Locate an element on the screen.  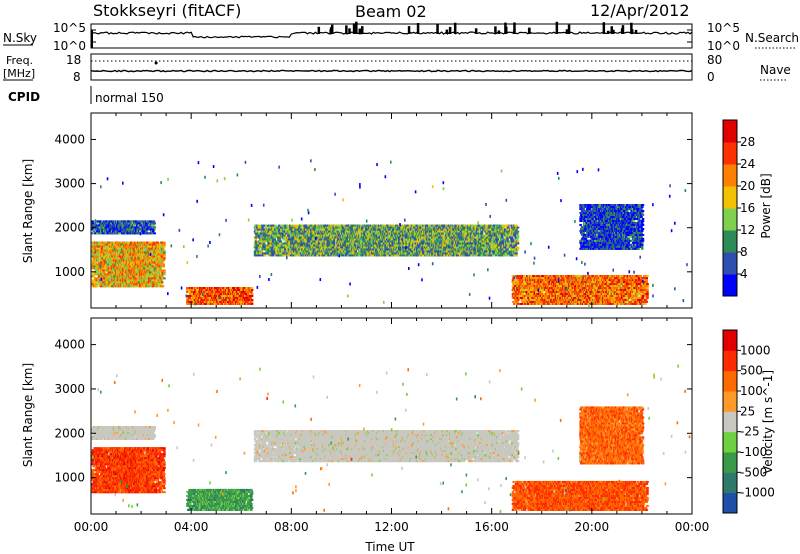
date-title: 12/Apr/2012 is located at coordinates (640, 10).